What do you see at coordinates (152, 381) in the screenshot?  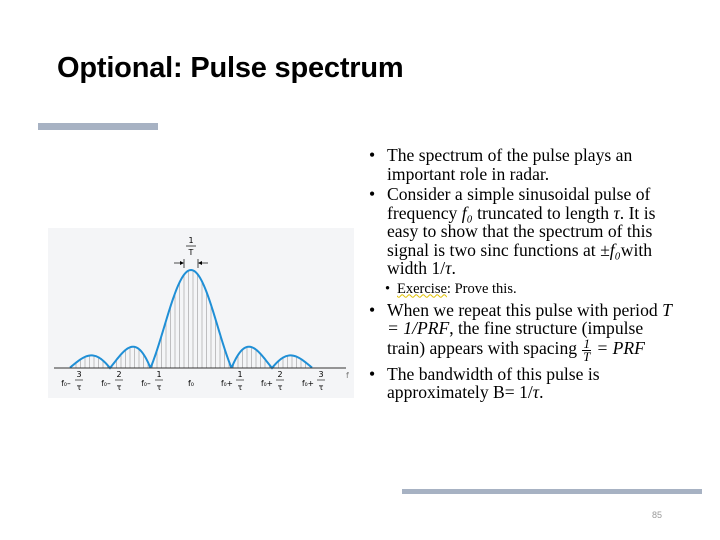 I see `tick-label: f₀– 1 τ` at bounding box center [152, 381].